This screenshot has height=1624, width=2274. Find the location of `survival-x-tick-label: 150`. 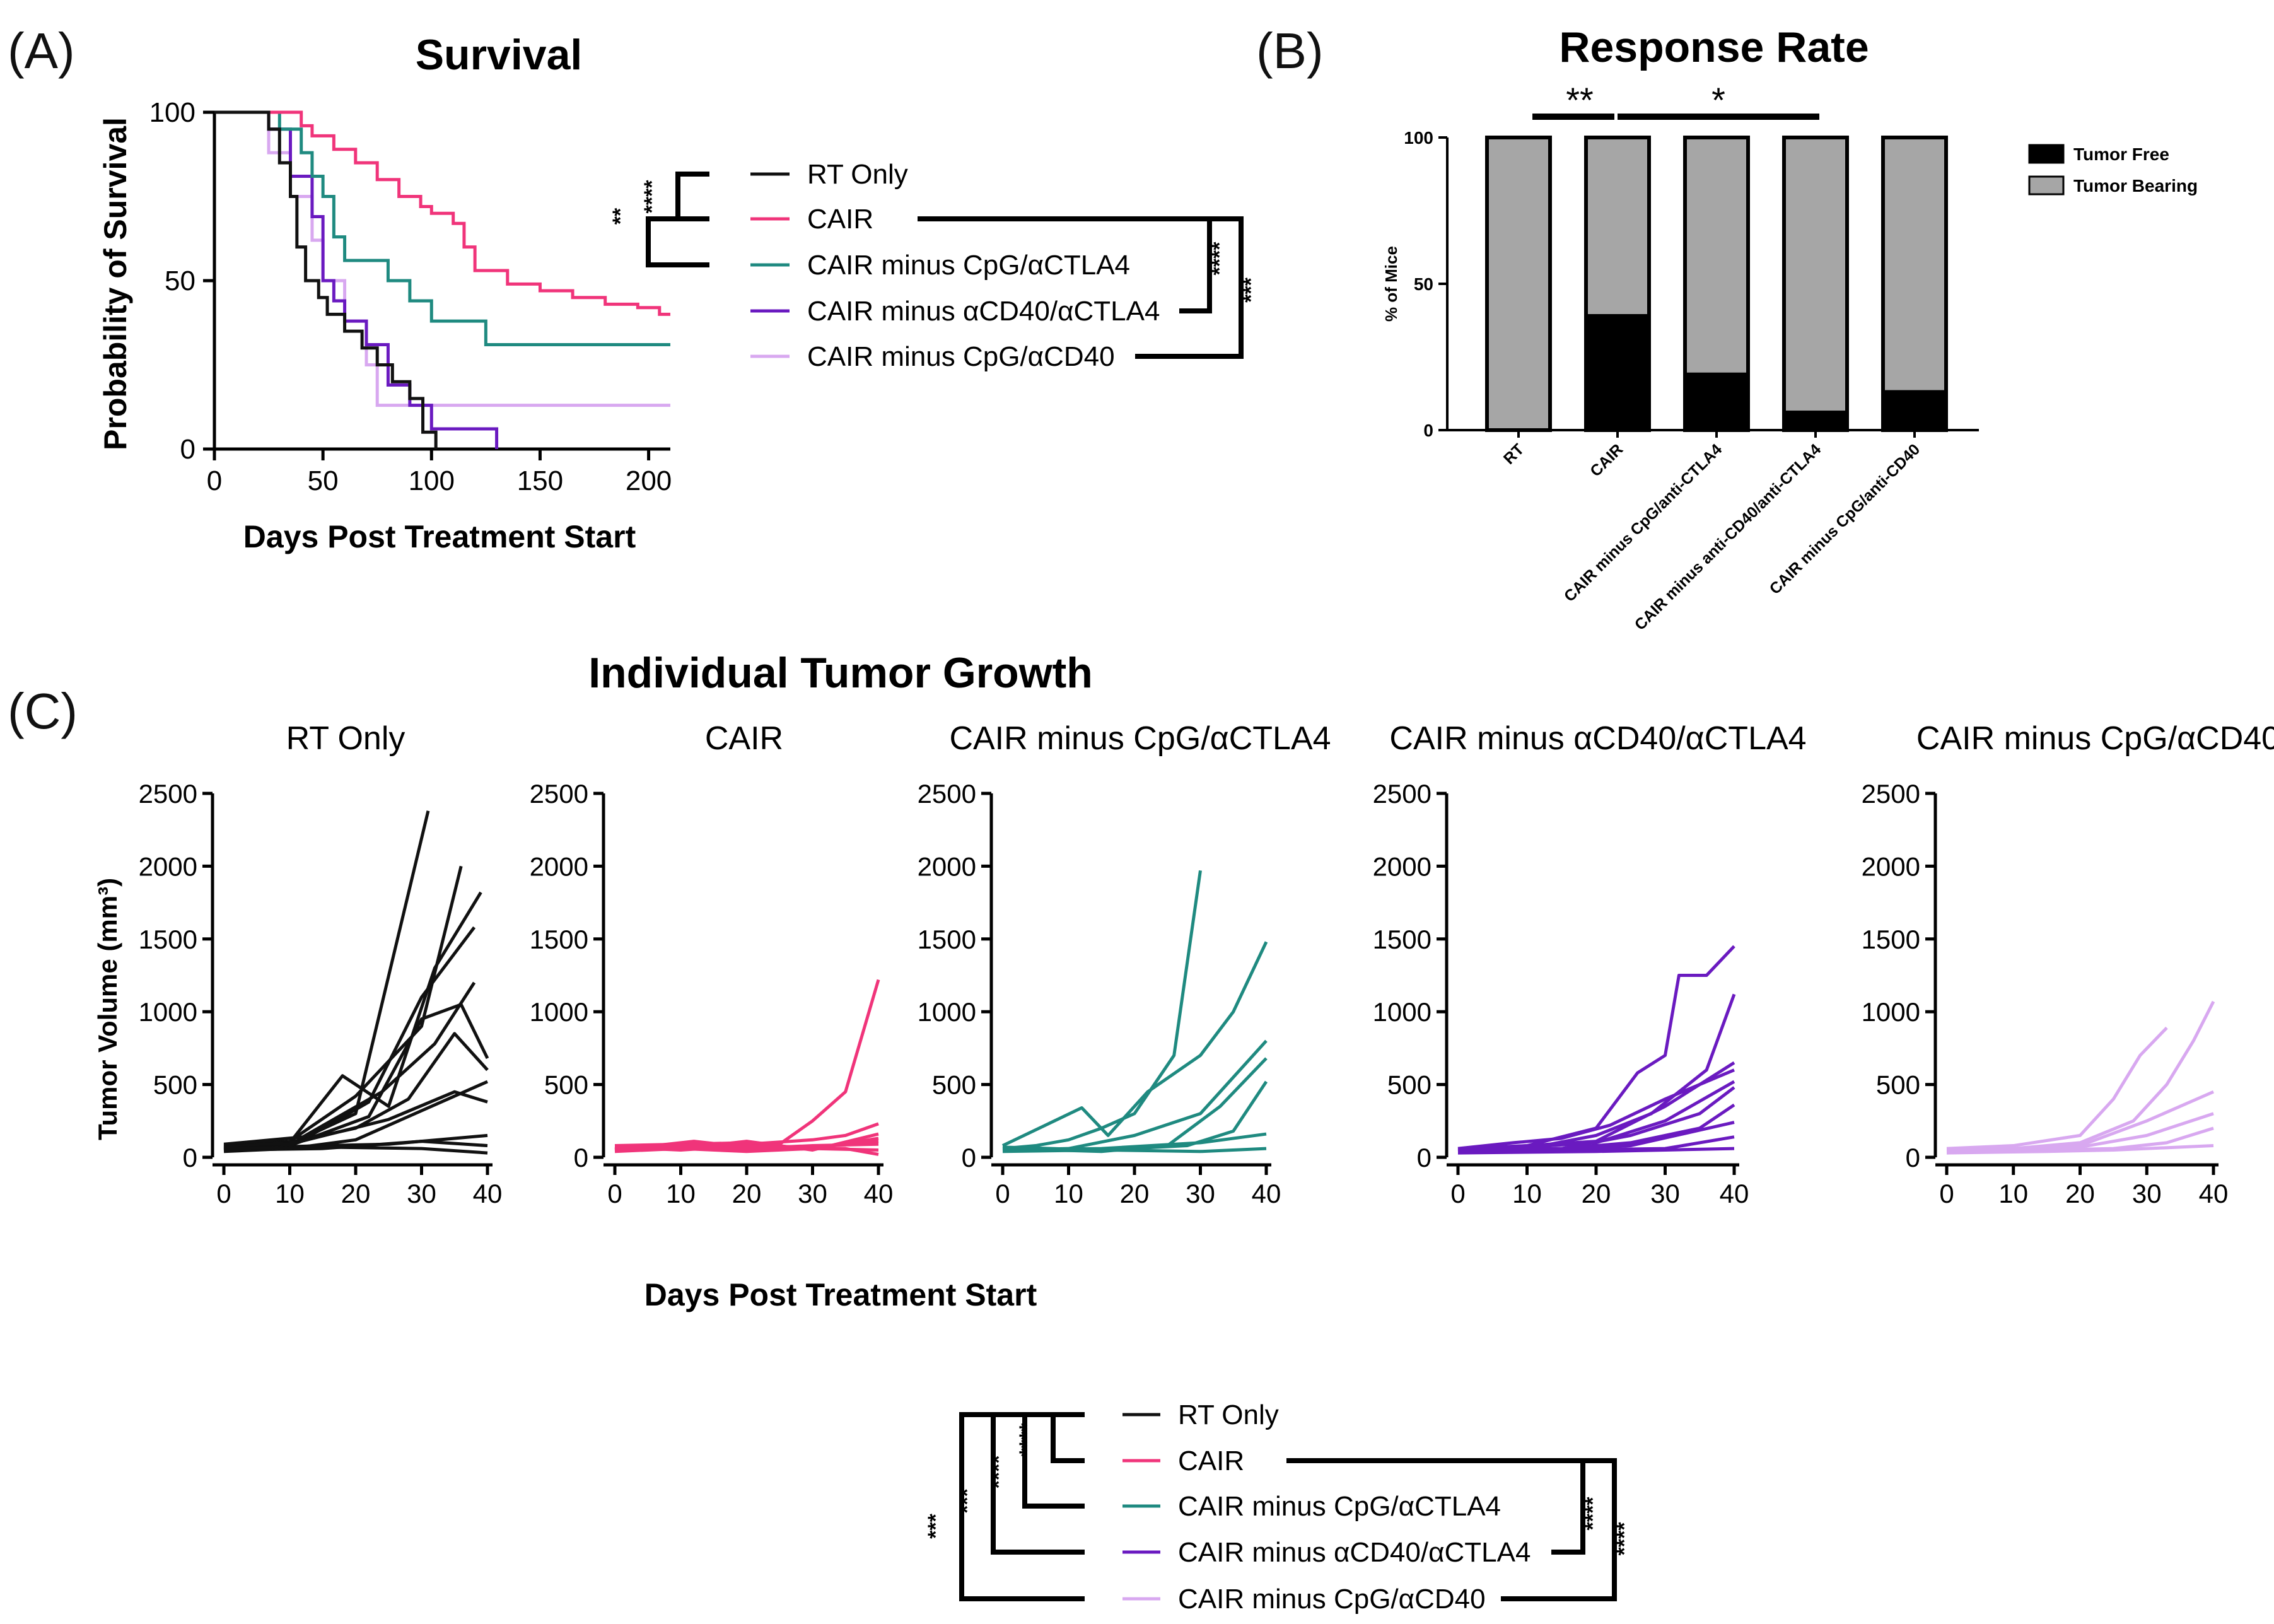

survival-x-tick-label: 150 is located at coordinates (540, 481).